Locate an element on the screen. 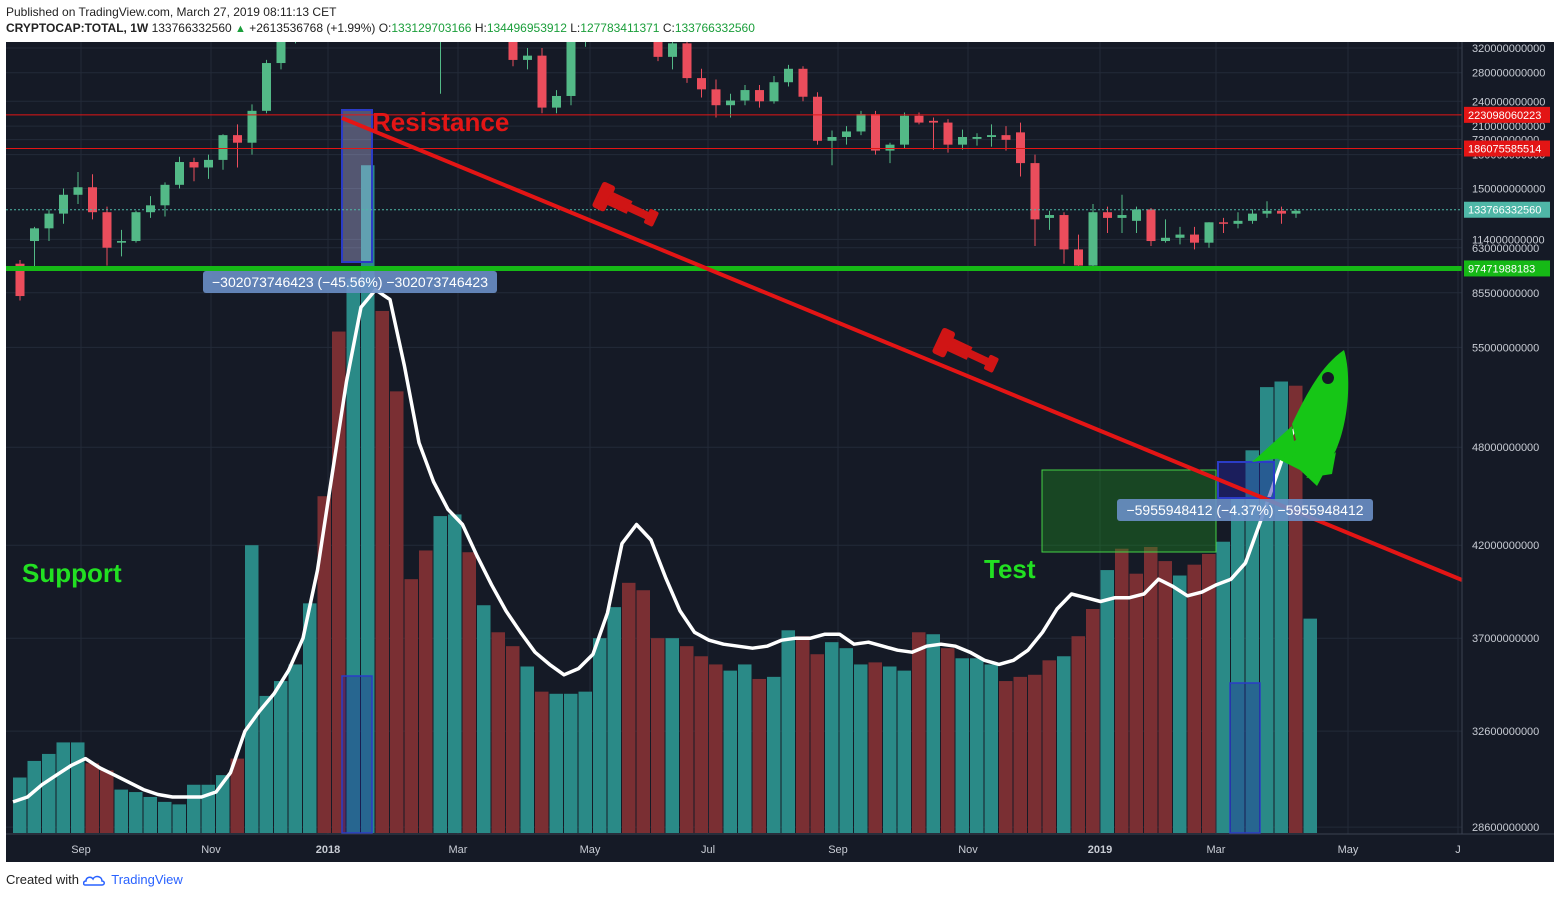 This screenshot has width=1560, height=898. time-tick-label: J is located at coordinates (1458, 850).